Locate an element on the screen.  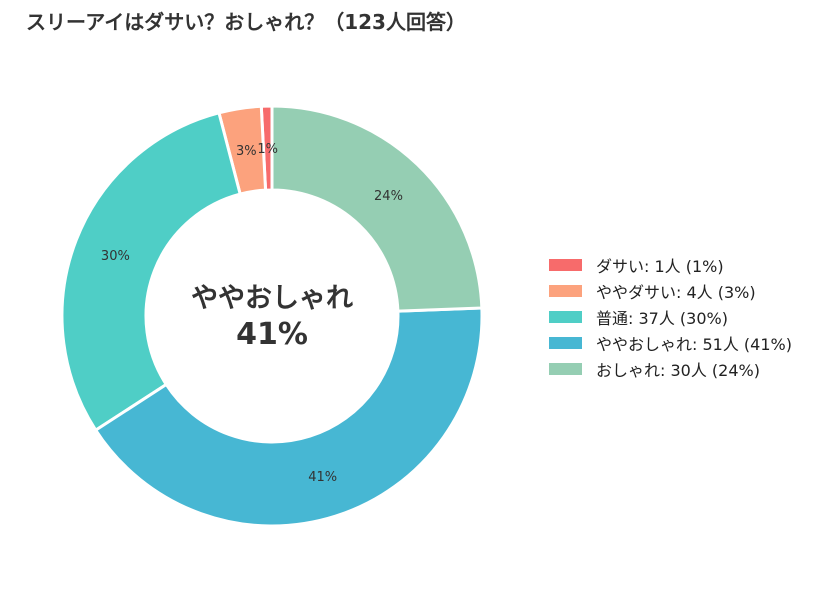
legend-item-2: ややダサい: 4人 (3%) is located at coordinates (670, 291).